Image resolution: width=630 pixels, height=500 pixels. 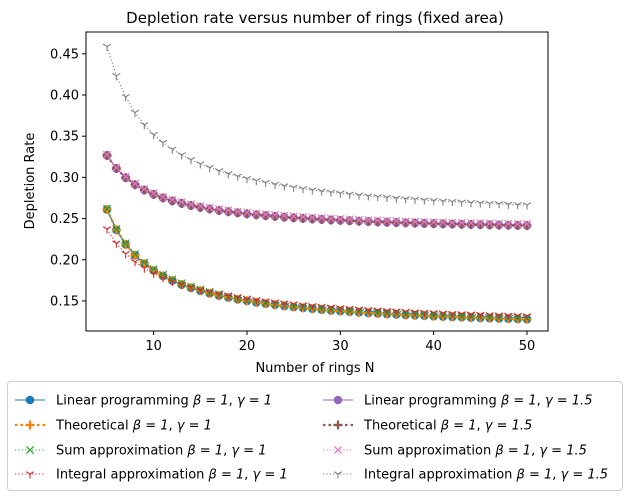 I want to click on legend-entry-6: Theoretical β = 1, γ = 1.5, so click(x=427, y=426).